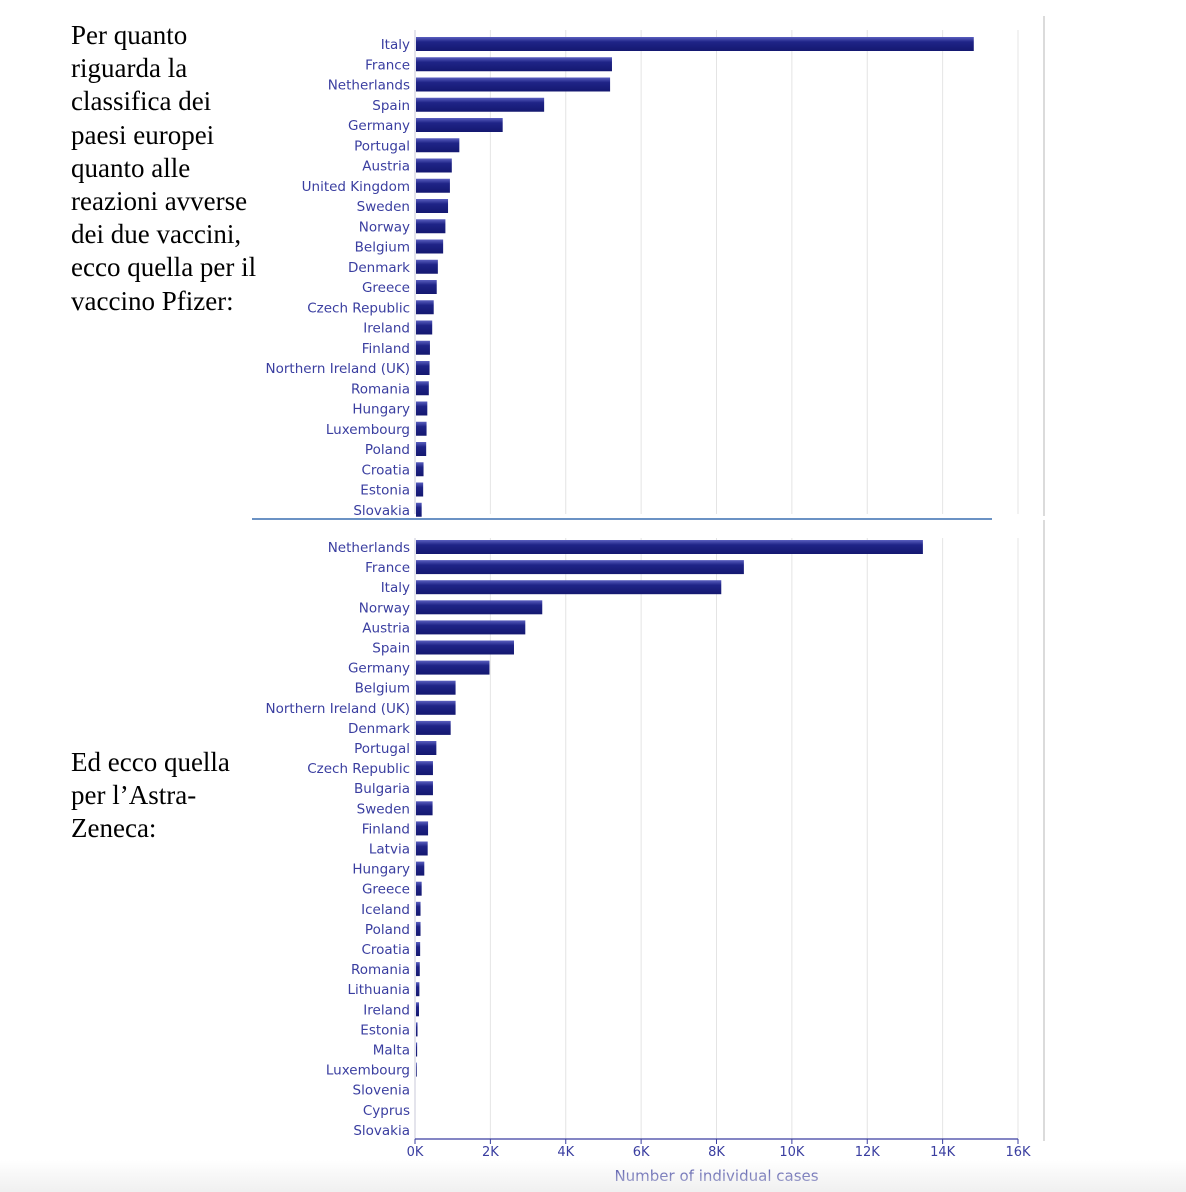  What do you see at coordinates (368, 430) in the screenshot?
I see `pfizer-category-label: Luxembourg` at bounding box center [368, 430].